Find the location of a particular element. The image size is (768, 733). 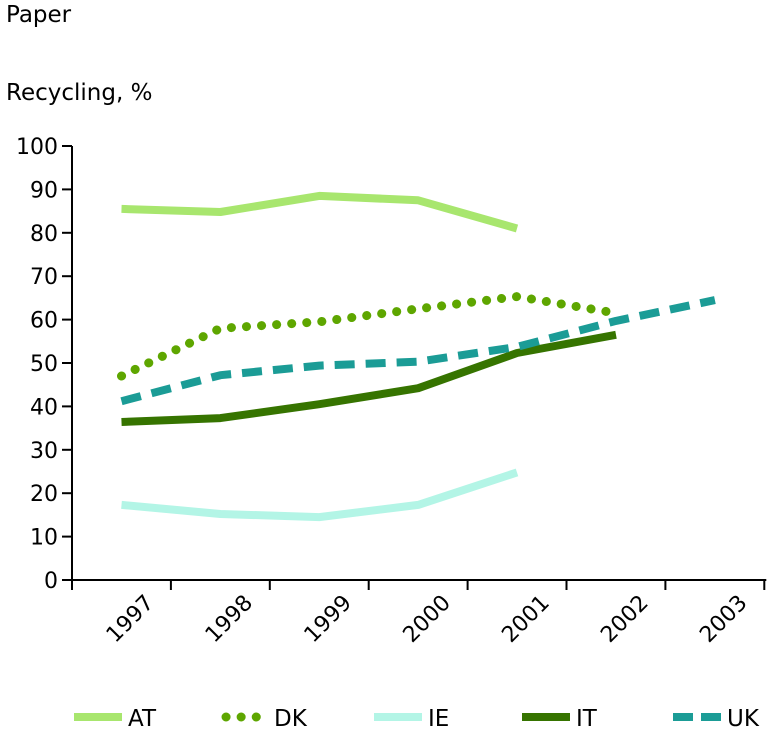

x-tick-label: 1999 is located at coordinates (328, 619).